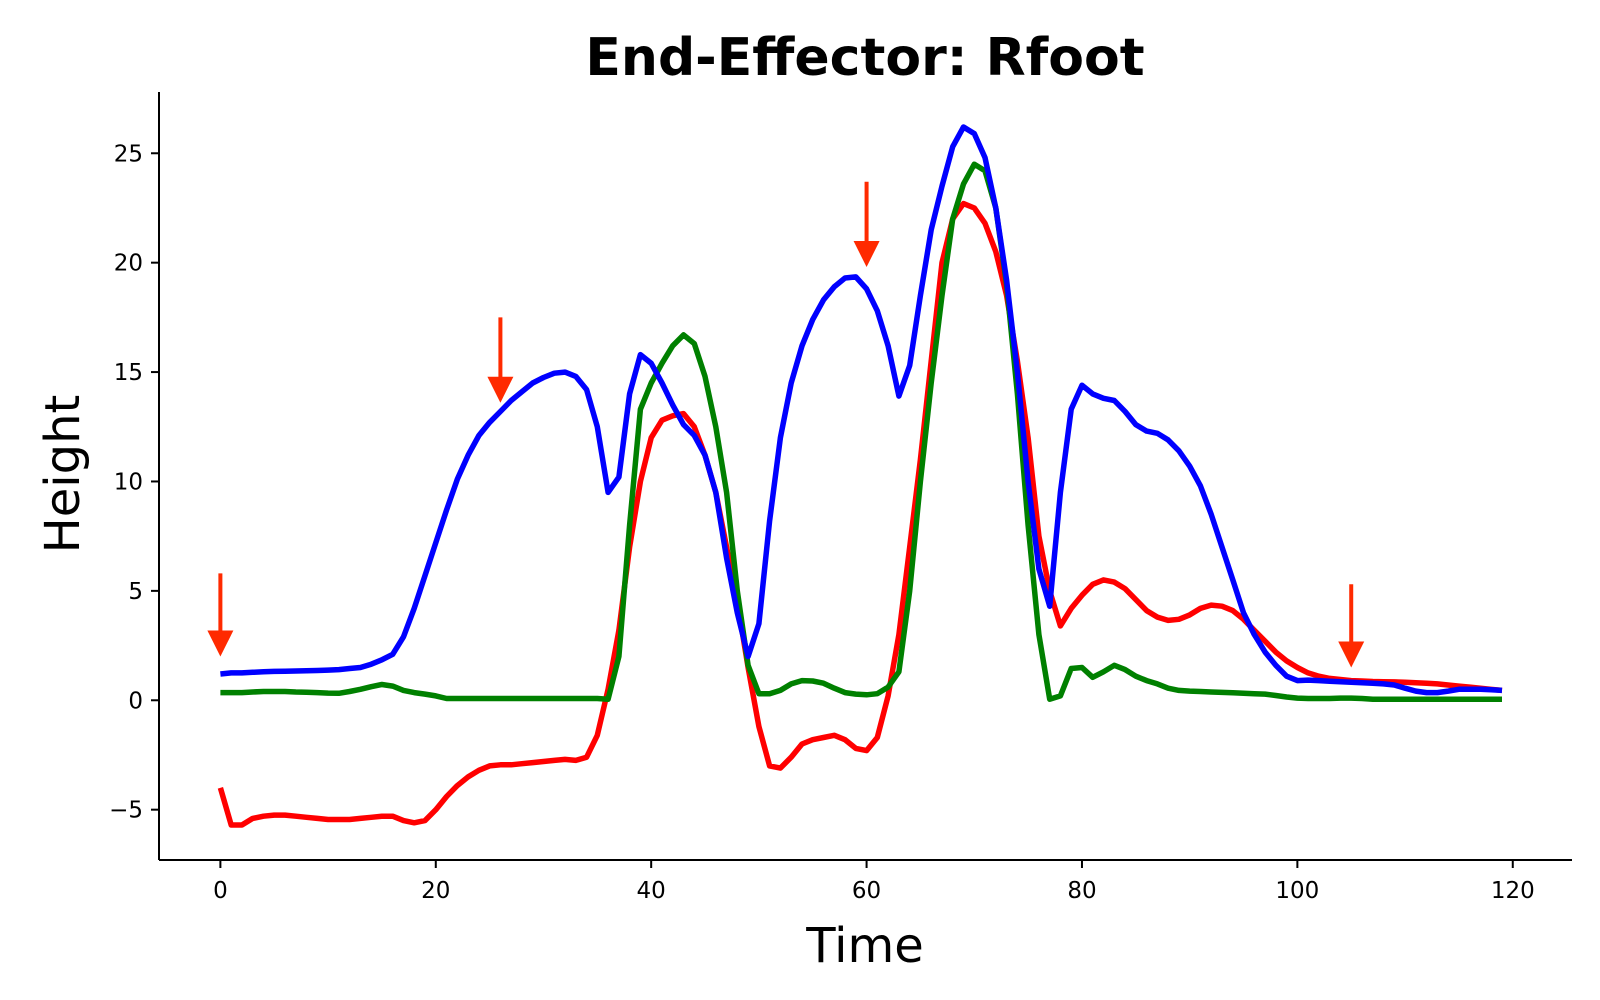 The width and height of the screenshot is (1600, 1000). I want to click on x-tick-label: 60, so click(866, 891).